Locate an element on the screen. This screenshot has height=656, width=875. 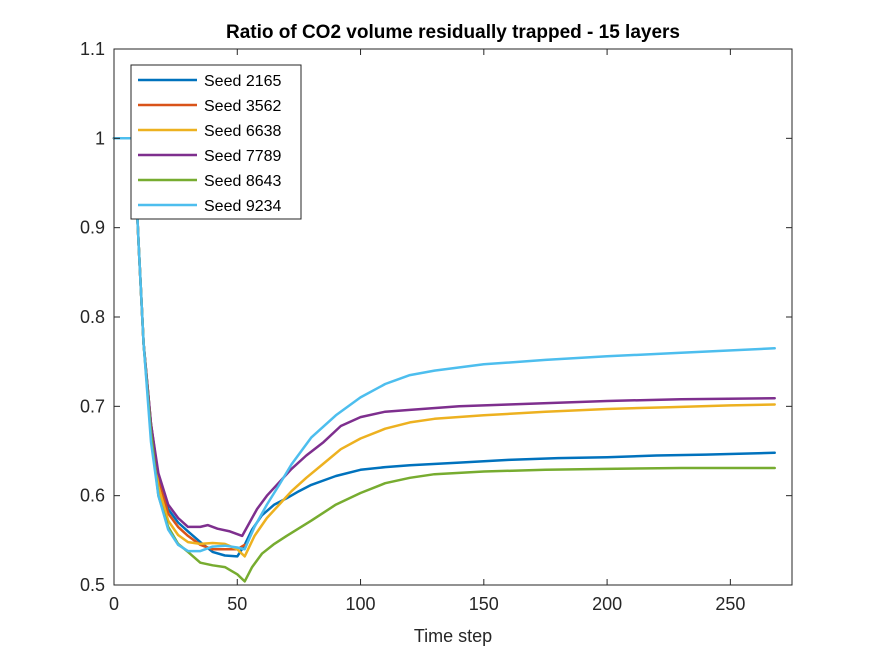
legend-label: Seed 6638 is located at coordinates (243, 131).